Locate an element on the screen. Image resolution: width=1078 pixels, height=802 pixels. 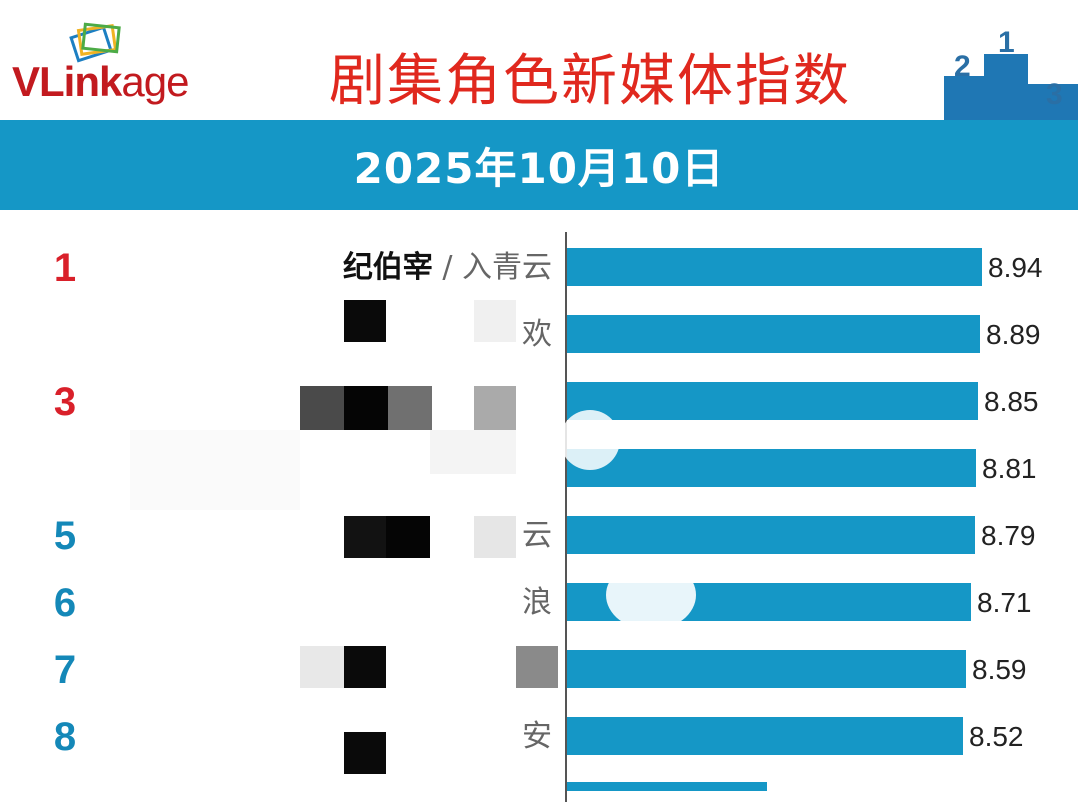
character-name: 纪伯宰 is located at coordinates (387, 267).